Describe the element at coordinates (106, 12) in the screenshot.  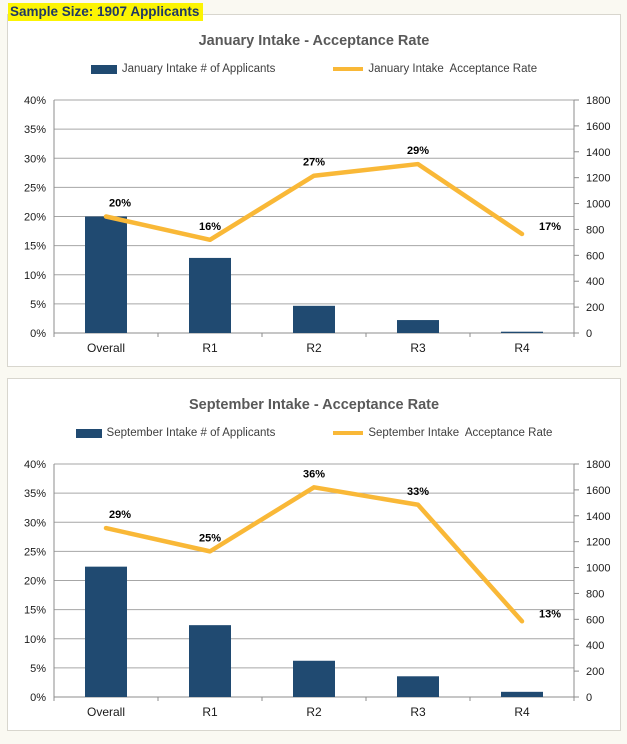
I see `sample-size-badge: Sample Size: 1907 Applicants` at that location.